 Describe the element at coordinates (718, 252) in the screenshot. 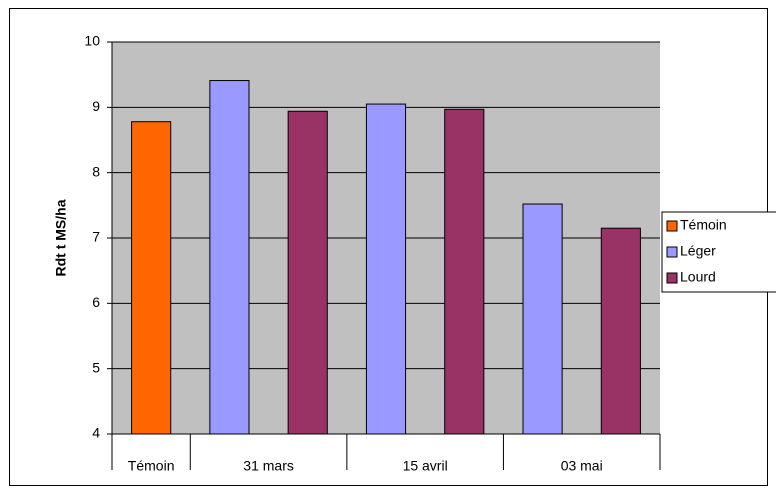

I see `legend-box` at that location.